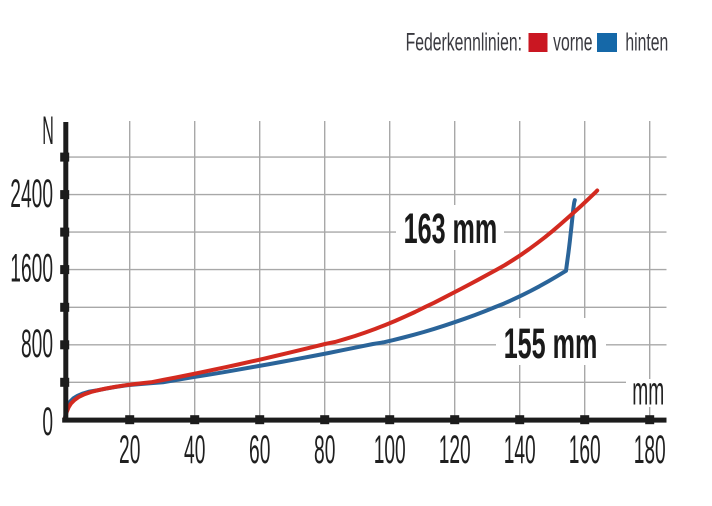  I want to click on svg-text: 1600, so click(31, 268).